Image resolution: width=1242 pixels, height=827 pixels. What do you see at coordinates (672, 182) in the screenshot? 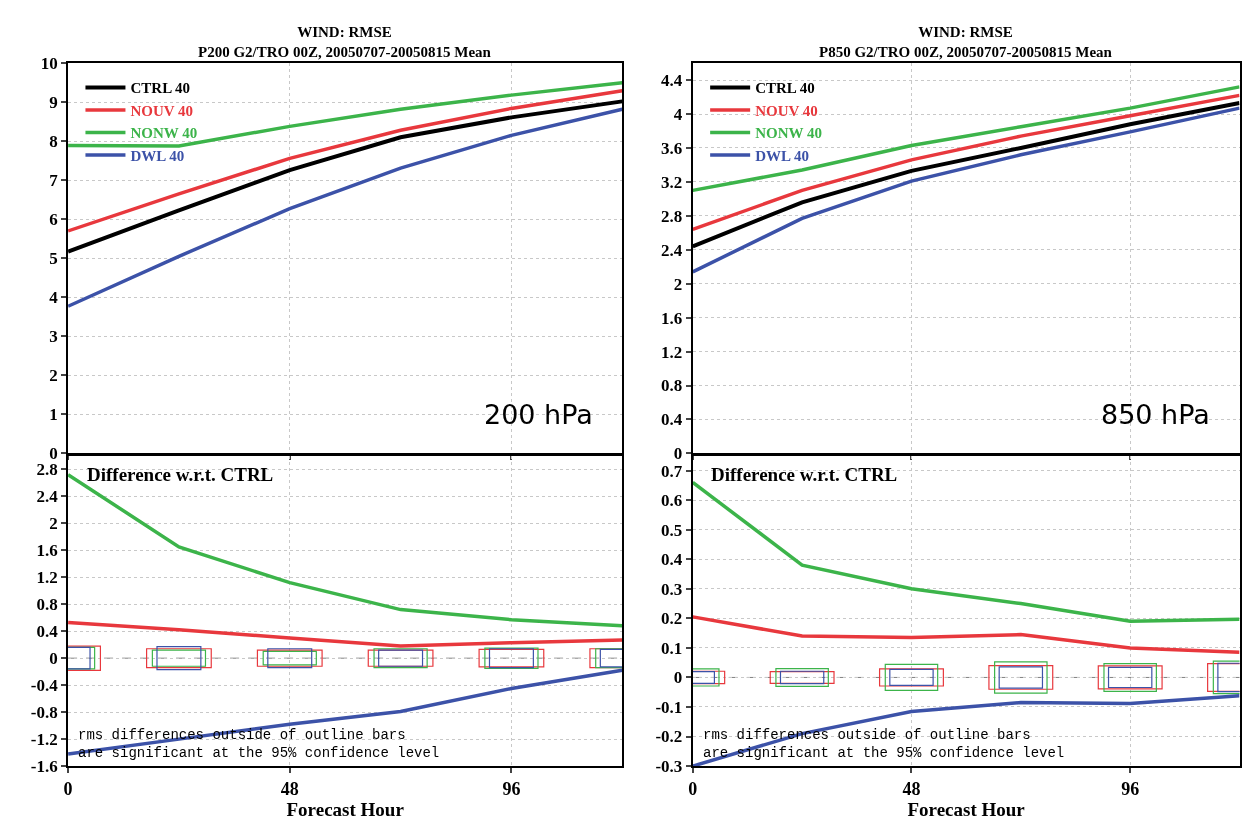
I see `y-tick-label: 3.2` at bounding box center [672, 182].